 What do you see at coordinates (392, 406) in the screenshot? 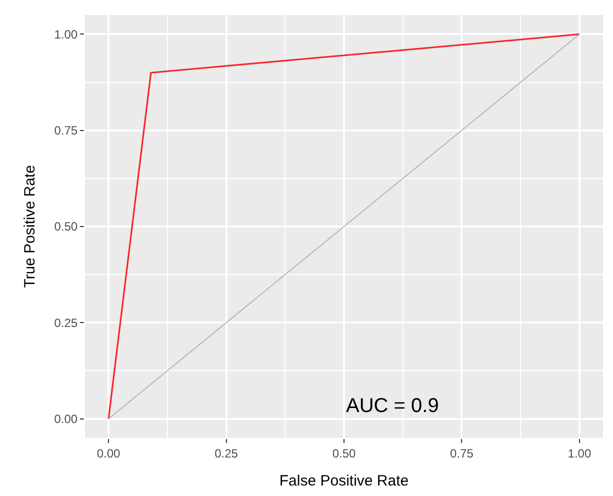
I see `annotation: AUC = 0.9` at bounding box center [392, 406].